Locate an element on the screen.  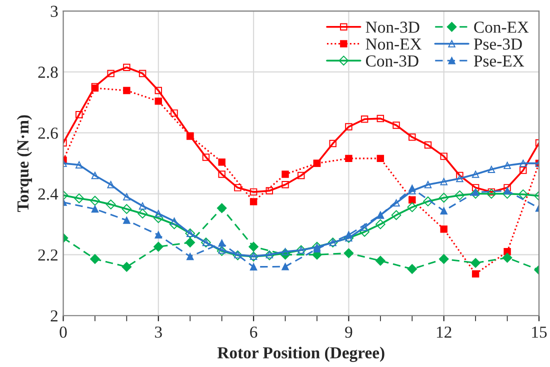
x-tick-label: 6 is located at coordinates (254, 332).